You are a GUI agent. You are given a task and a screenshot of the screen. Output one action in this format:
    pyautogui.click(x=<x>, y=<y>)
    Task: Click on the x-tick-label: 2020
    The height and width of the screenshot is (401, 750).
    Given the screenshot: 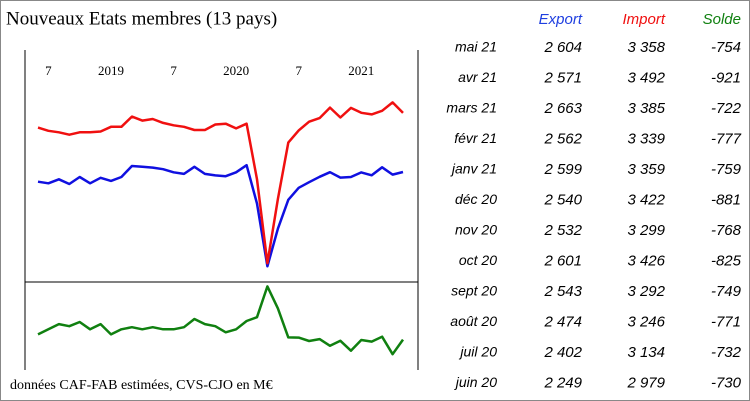 What is the action you would take?
    pyautogui.click(x=236, y=70)
    